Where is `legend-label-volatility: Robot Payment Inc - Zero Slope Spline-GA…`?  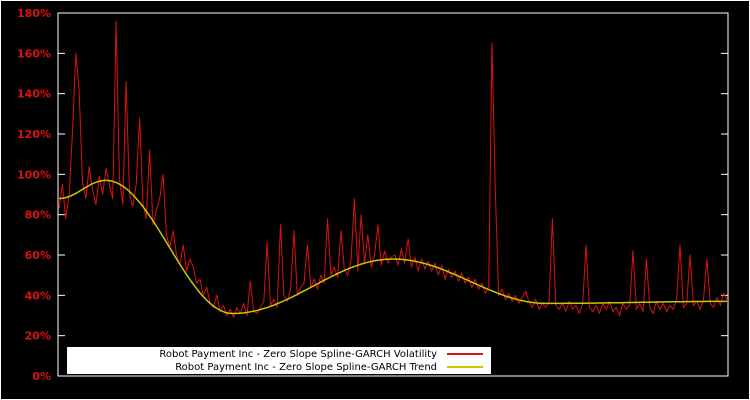
legend-label-volatility: Robot Payment Inc - Zero Slope Spline-GA… is located at coordinates (298, 354).